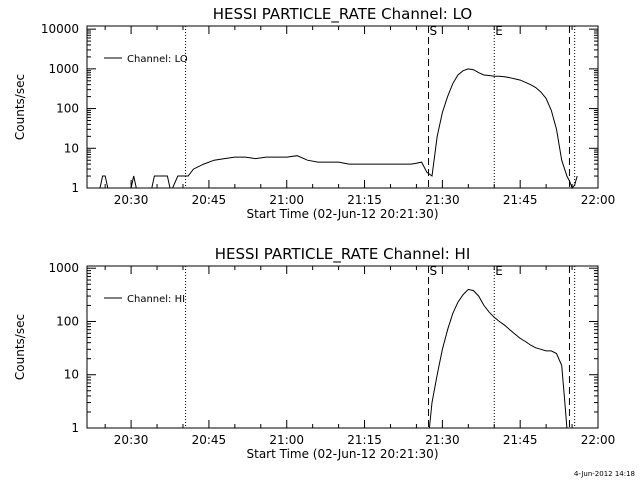 The image size is (640, 480). Describe the element at coordinates (342, 14) in the screenshot. I see `chart-title: HESSI PARTICLE_RATE Channel: LO` at that location.